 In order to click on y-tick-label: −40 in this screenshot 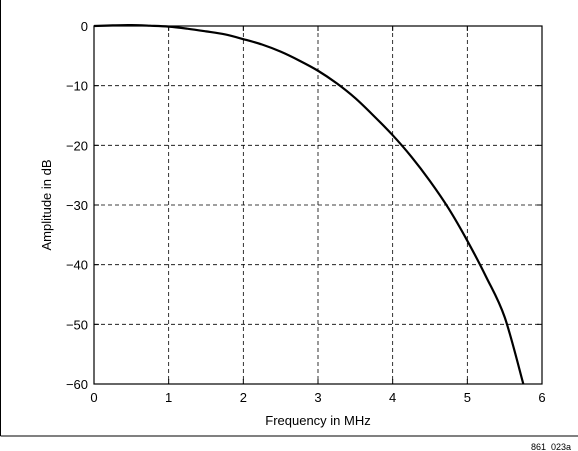, I will do `click(77, 265)`.